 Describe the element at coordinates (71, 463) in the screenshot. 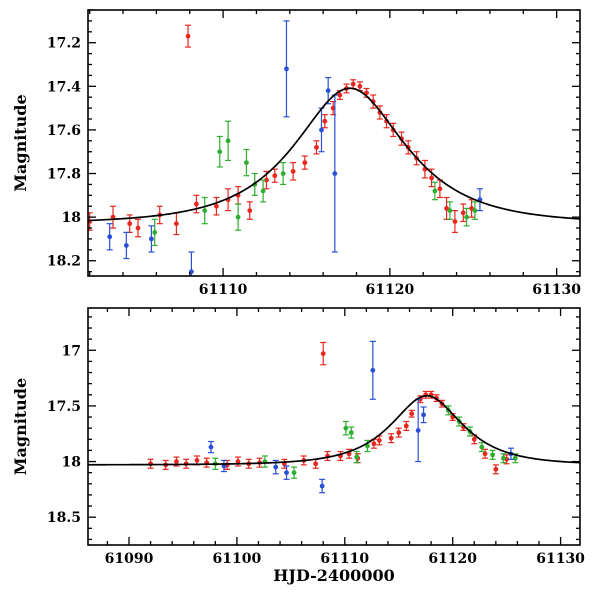

I see `y-tick-label: 18` at that location.